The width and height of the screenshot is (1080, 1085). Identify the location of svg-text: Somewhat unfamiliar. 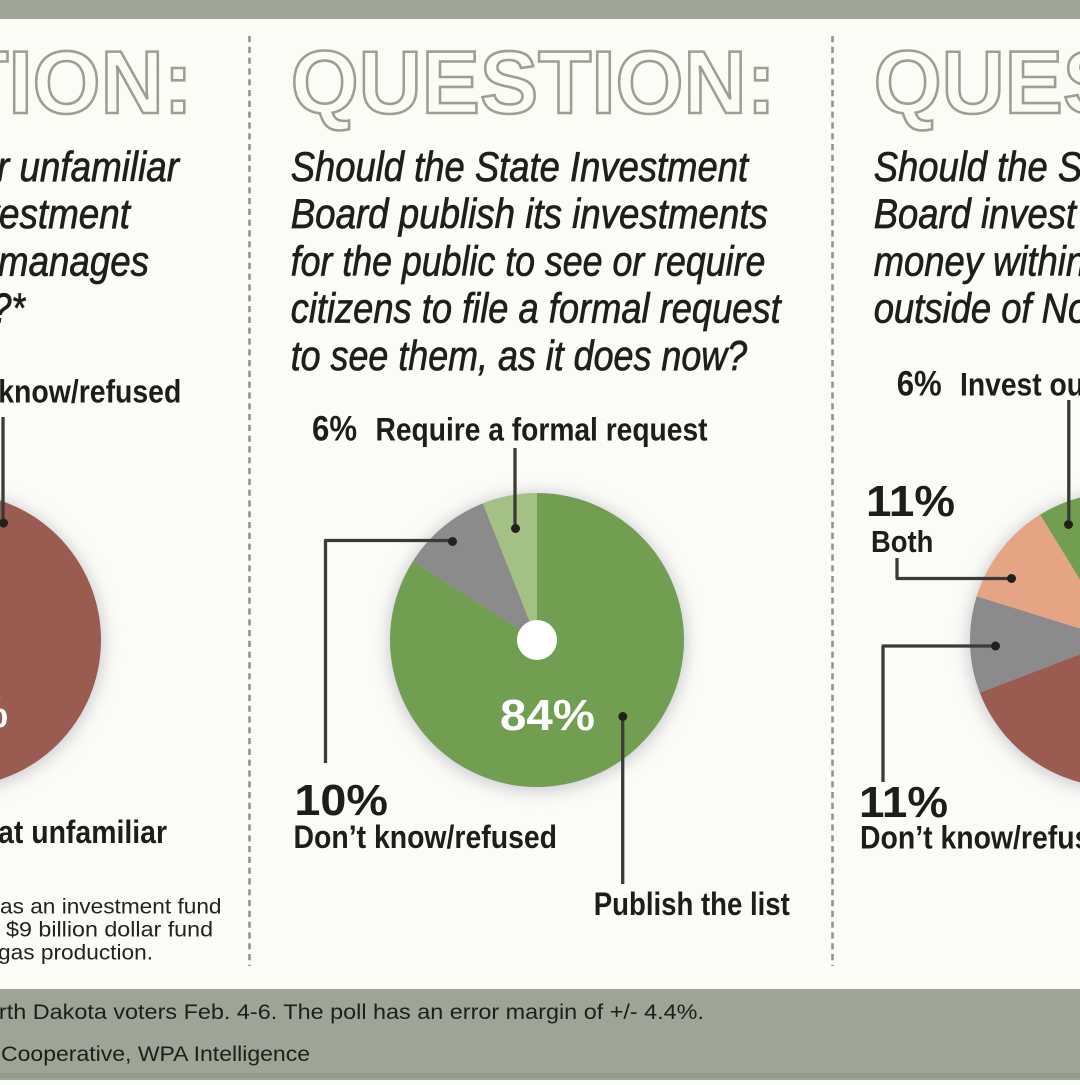
(83, 832).